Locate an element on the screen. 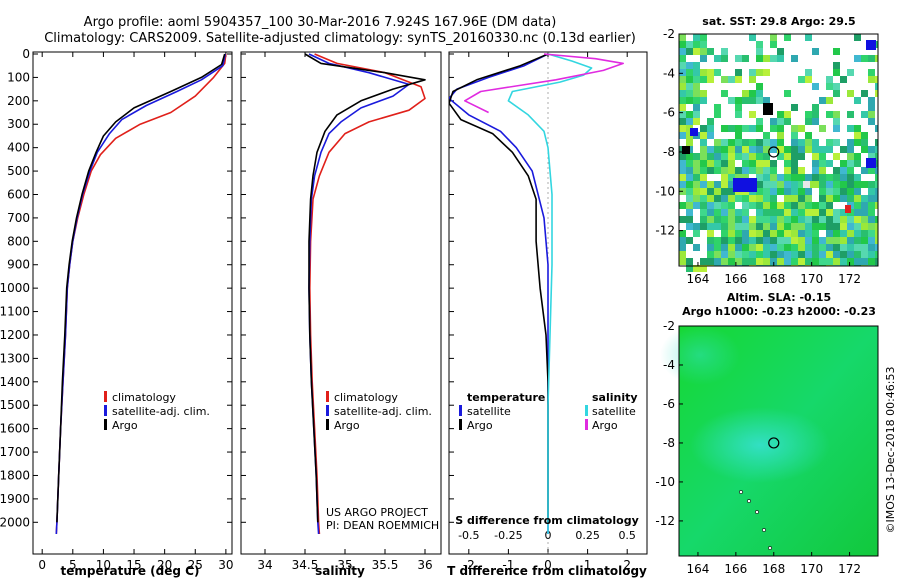 Image resolution: width=900 pixels, height=580 pixels. depth-tick-label: 100 is located at coordinates (18, 77).